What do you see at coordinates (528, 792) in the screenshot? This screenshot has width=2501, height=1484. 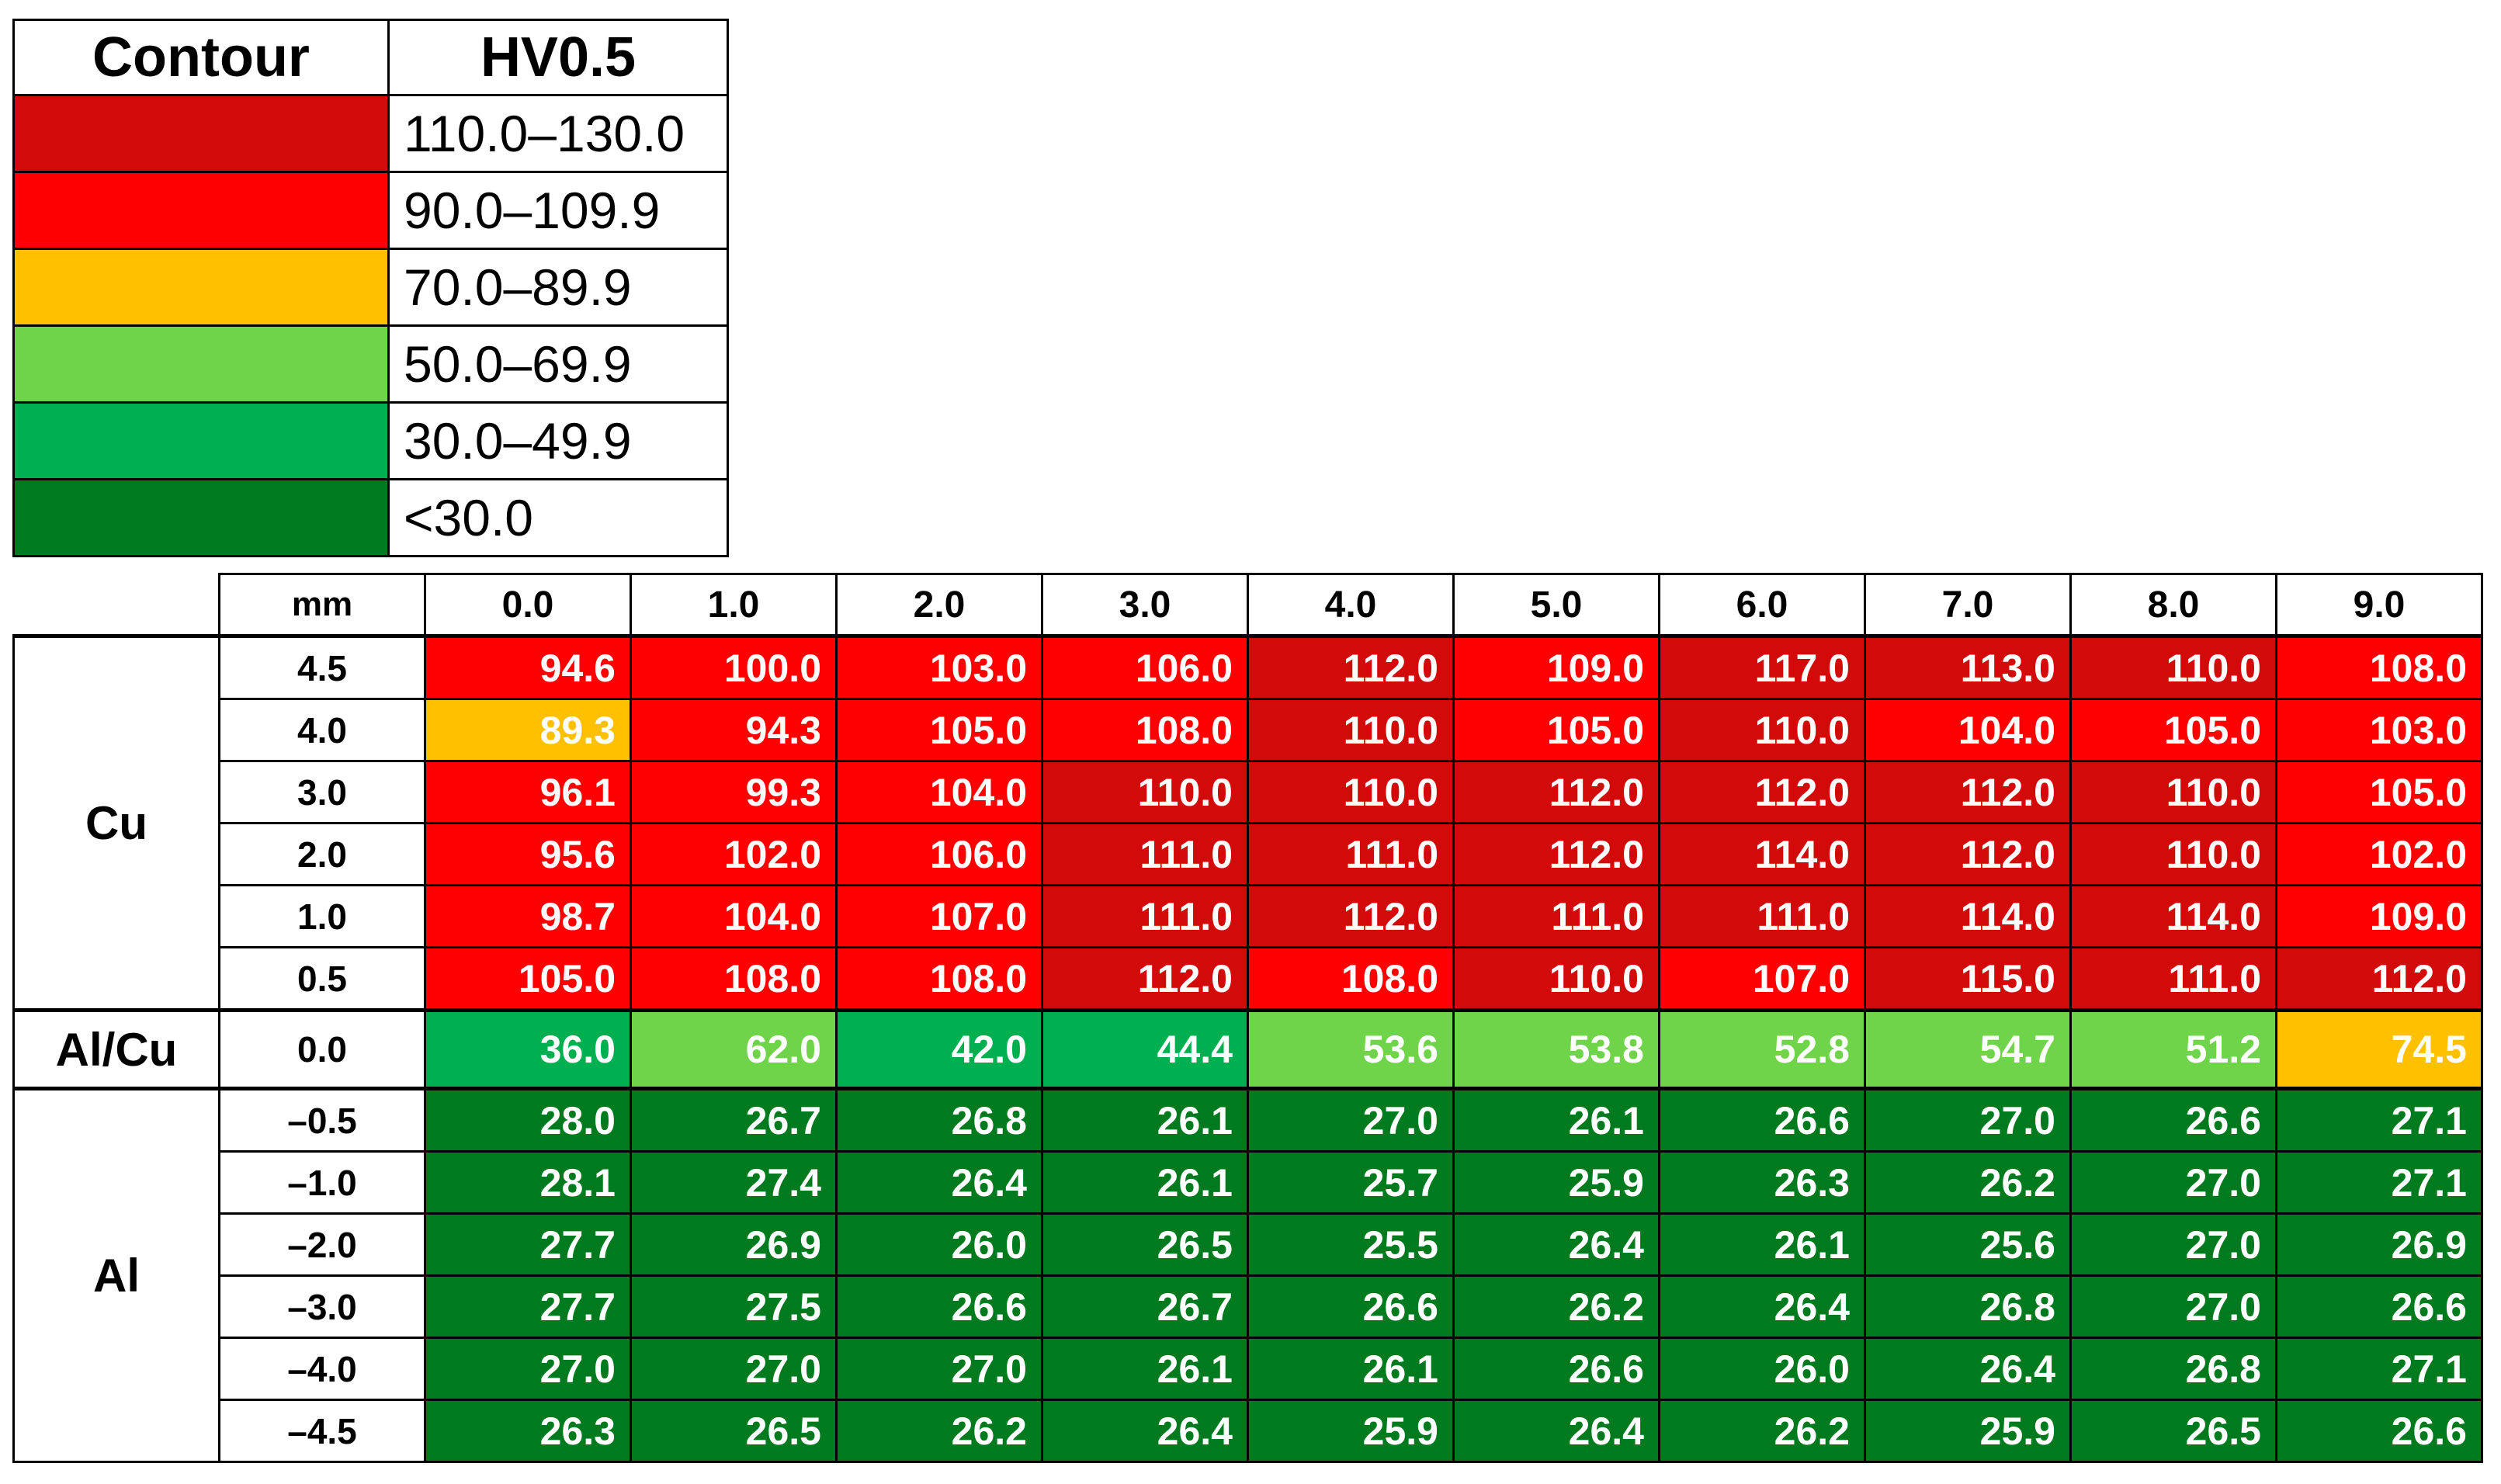 I see `hardness-value-cell: 96.1` at bounding box center [528, 792].